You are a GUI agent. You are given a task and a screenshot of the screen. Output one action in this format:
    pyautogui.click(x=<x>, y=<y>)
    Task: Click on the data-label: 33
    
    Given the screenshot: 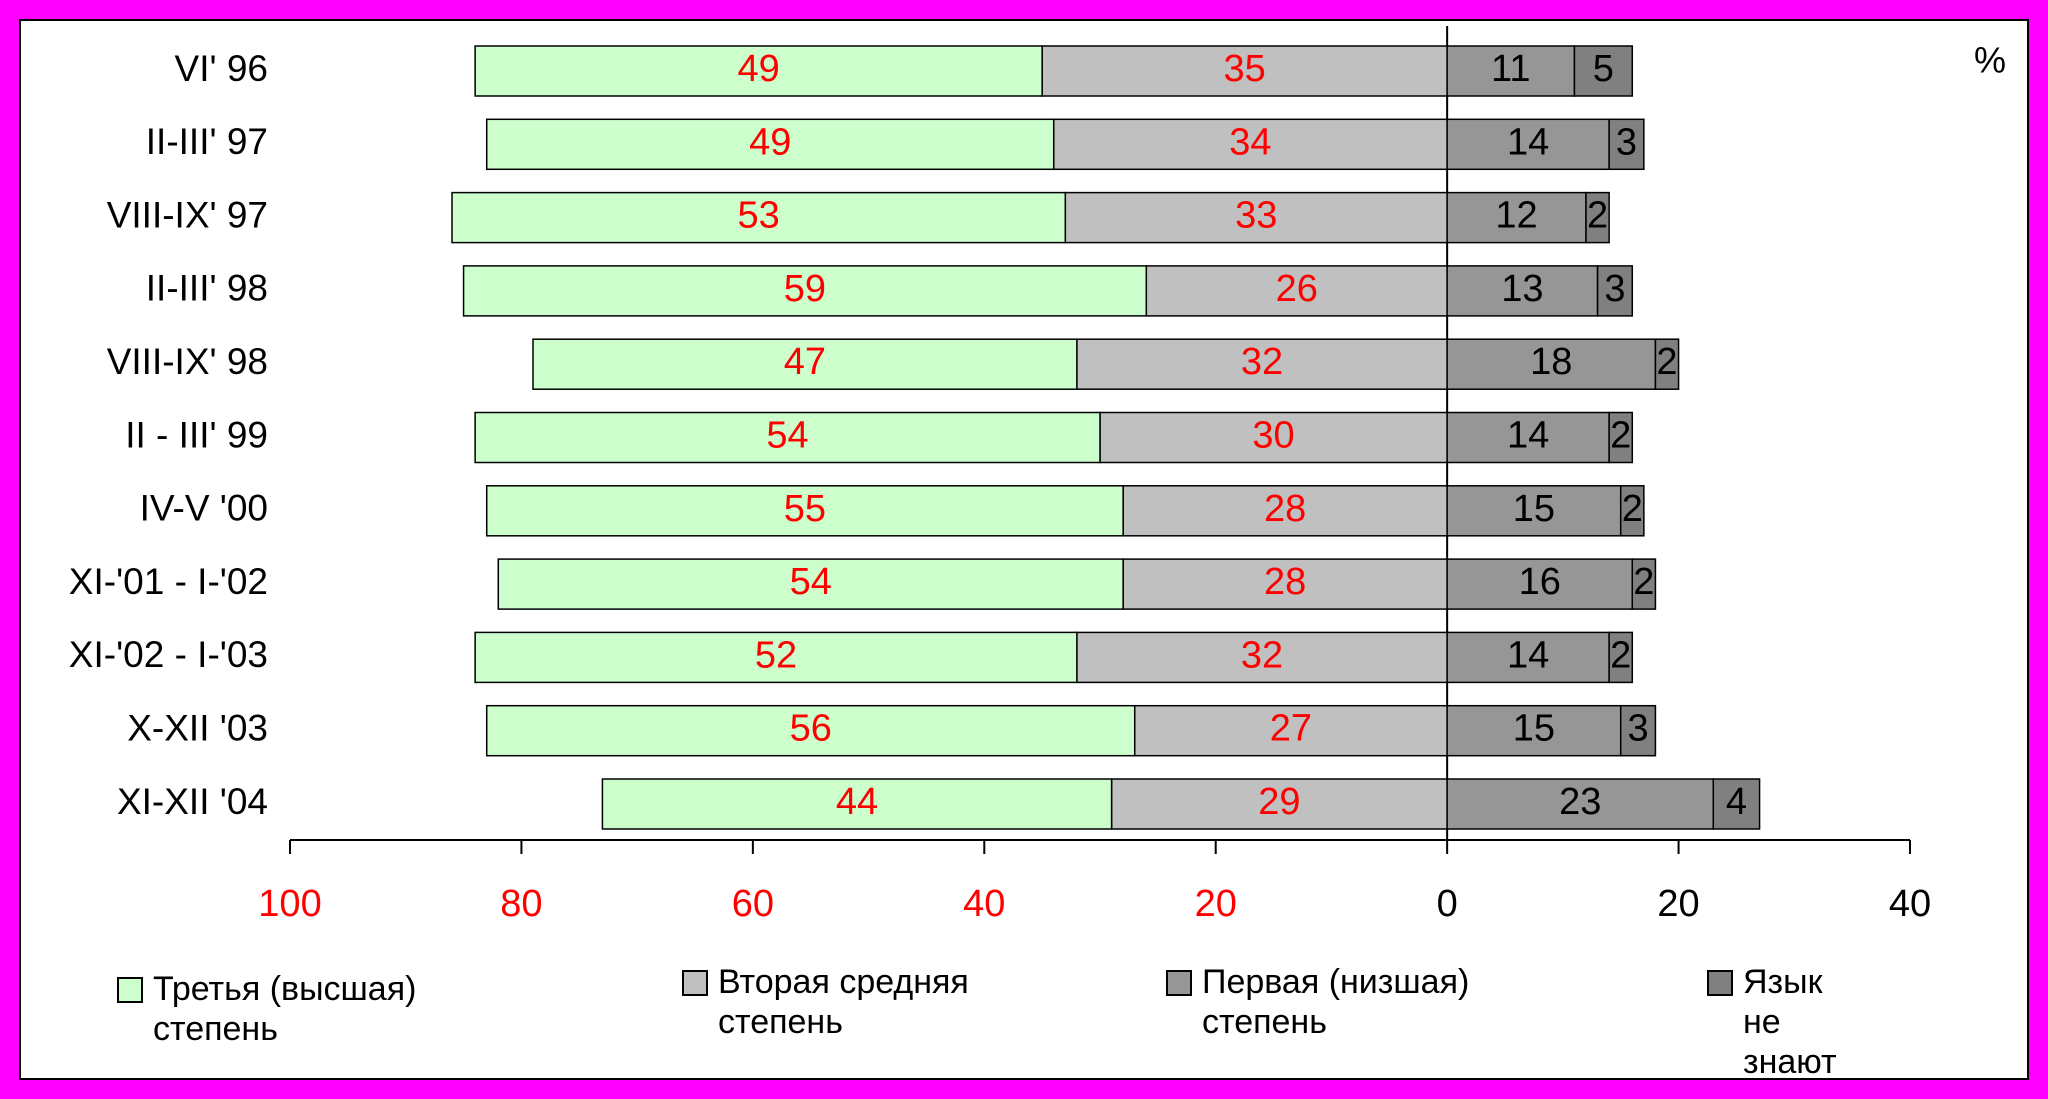 What is the action you would take?
    pyautogui.click(x=1256, y=216)
    